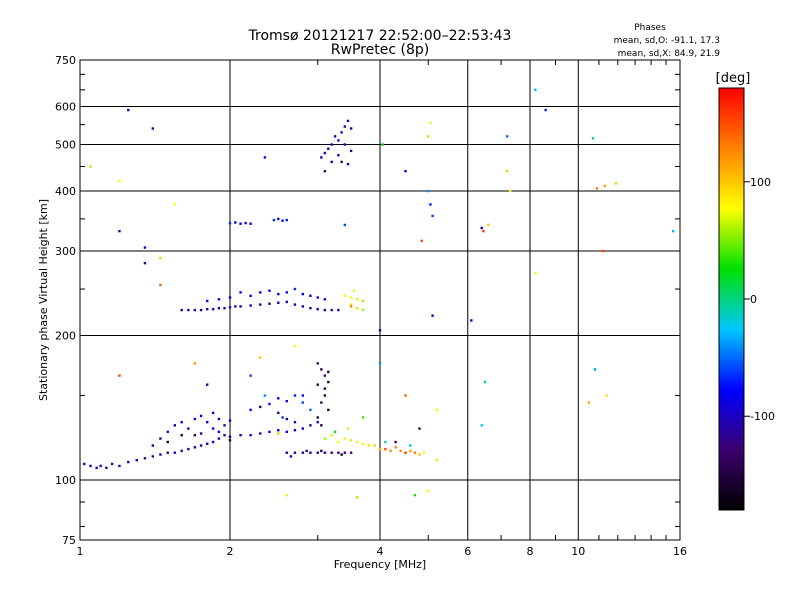 Image resolution: width=800 pixels, height=600 pixels. Describe the element at coordinates (80, 551) in the screenshot. I see `x-tick-label: 1` at that location.